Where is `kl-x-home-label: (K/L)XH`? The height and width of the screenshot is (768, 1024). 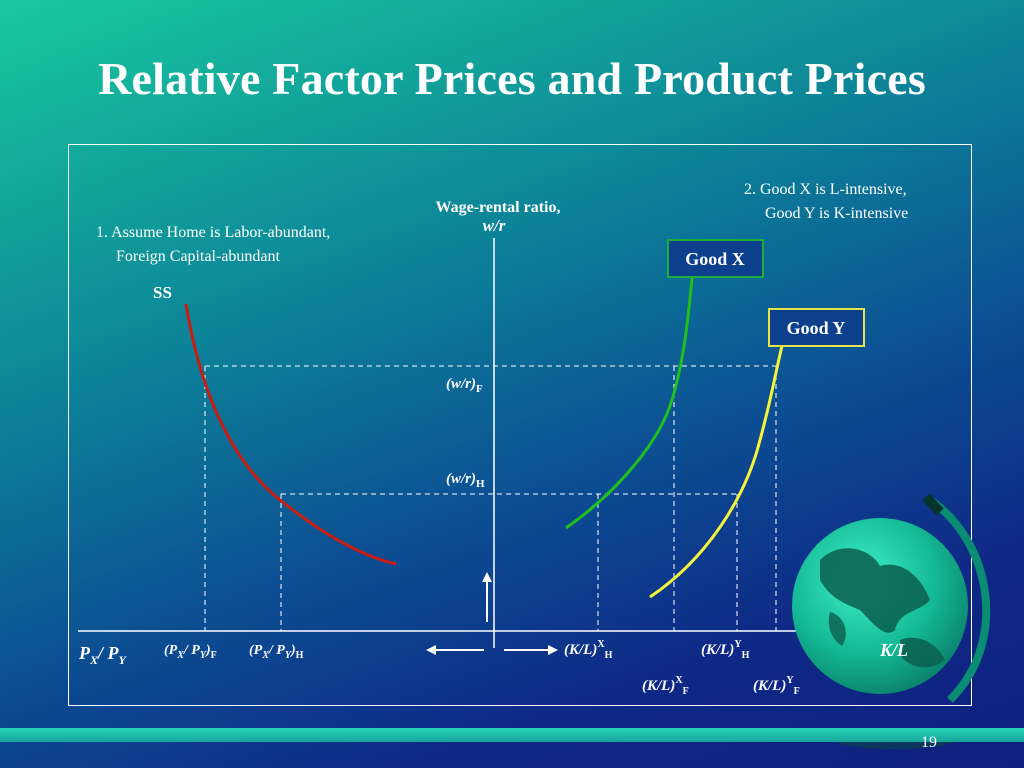 kl-x-home-label: (K/L)XH is located at coordinates (588, 650).